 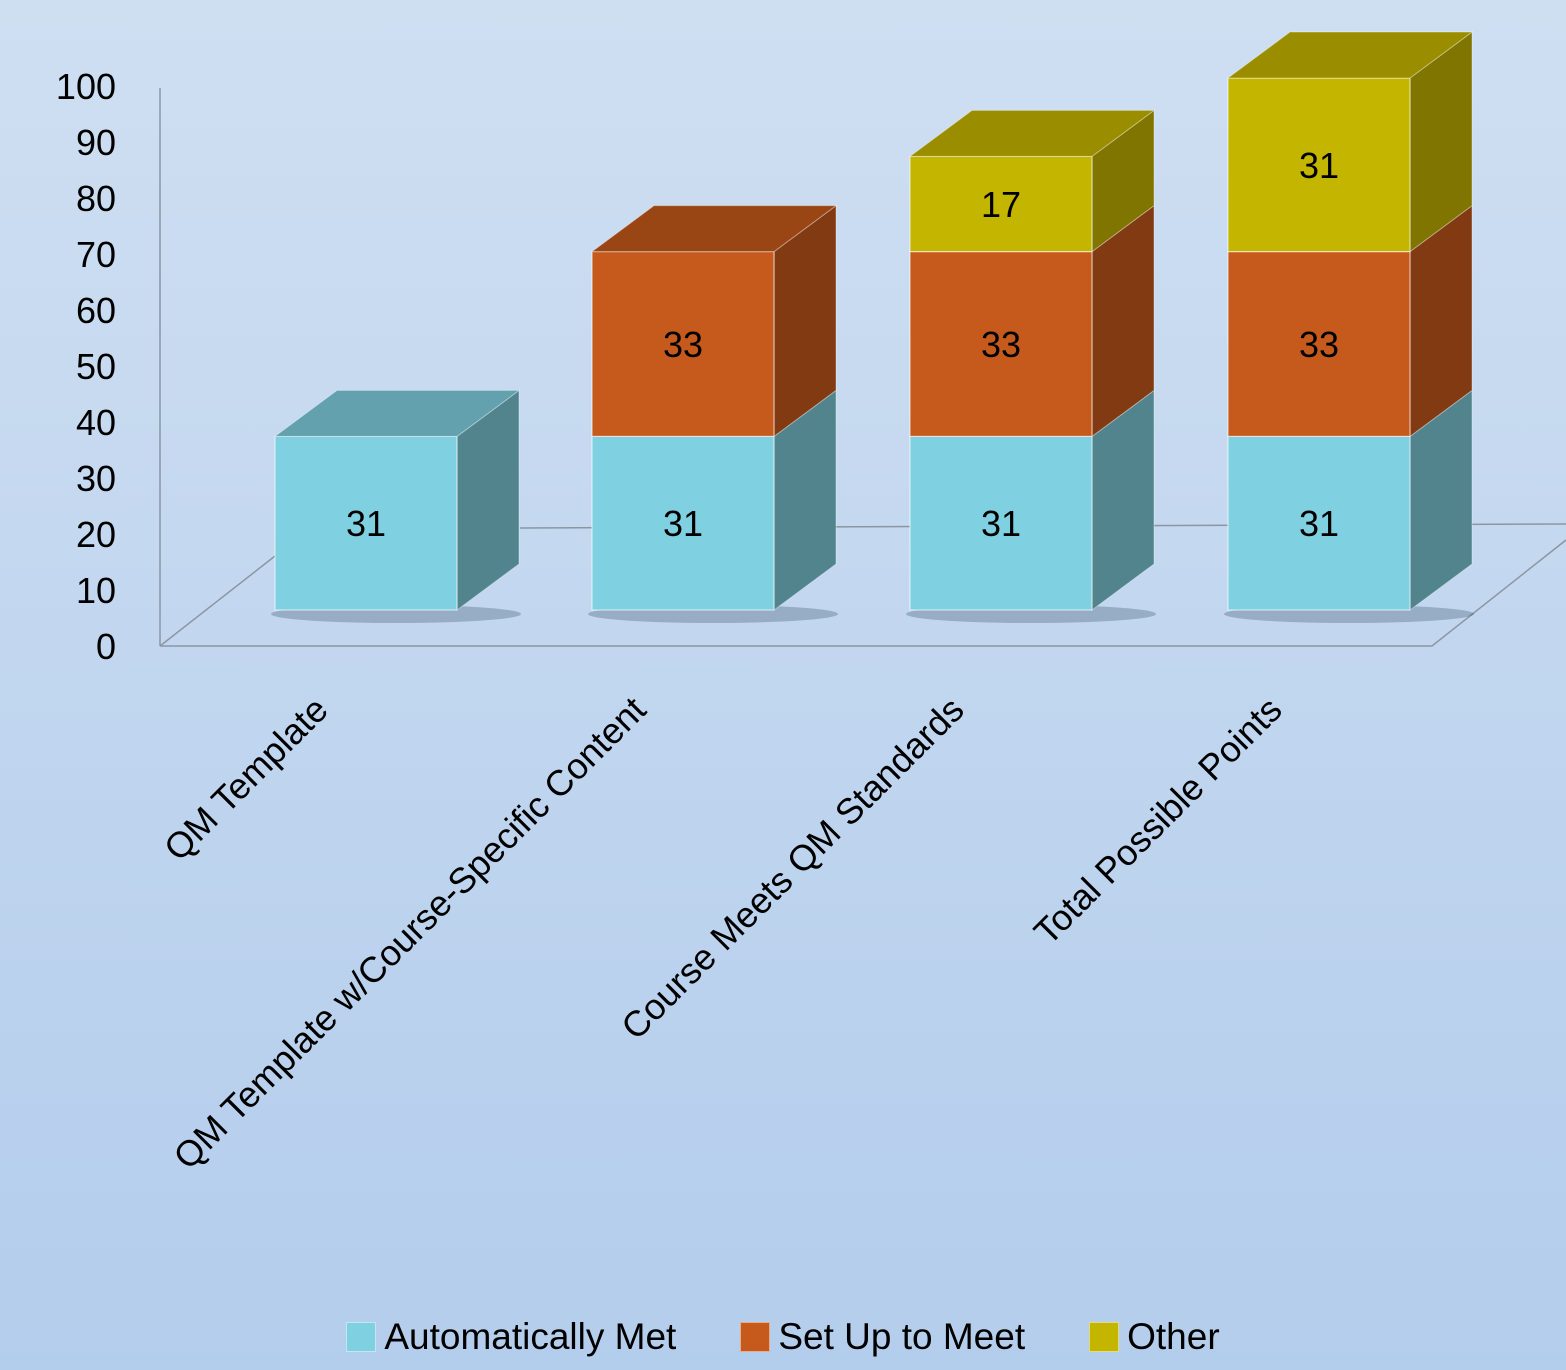 What do you see at coordinates (397, 413) in the screenshot?
I see `bar-top-automatically-met` at bounding box center [397, 413].